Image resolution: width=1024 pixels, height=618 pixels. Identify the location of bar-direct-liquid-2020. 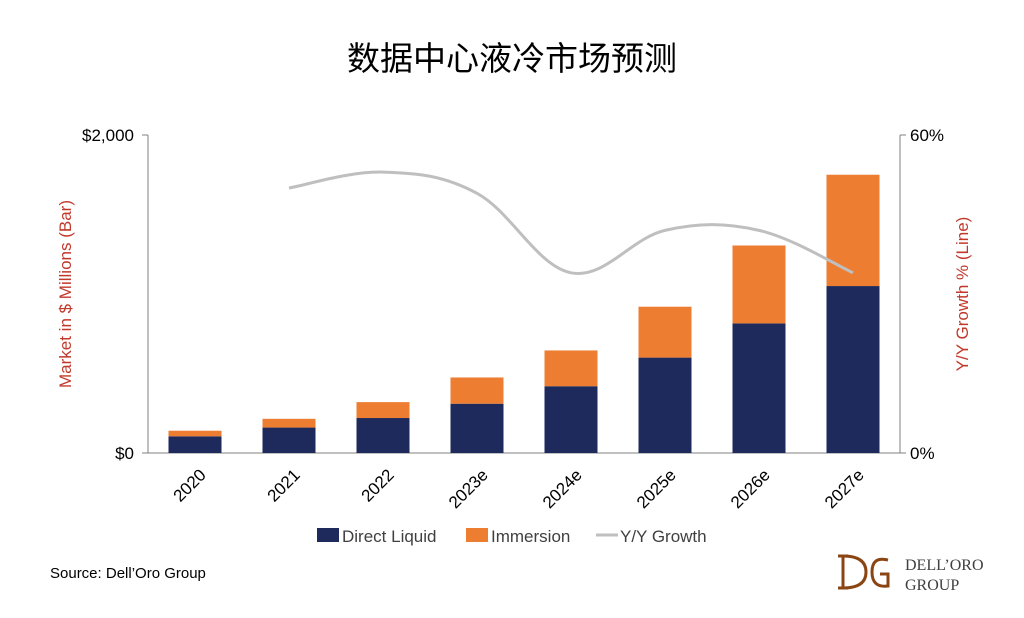
(195, 444).